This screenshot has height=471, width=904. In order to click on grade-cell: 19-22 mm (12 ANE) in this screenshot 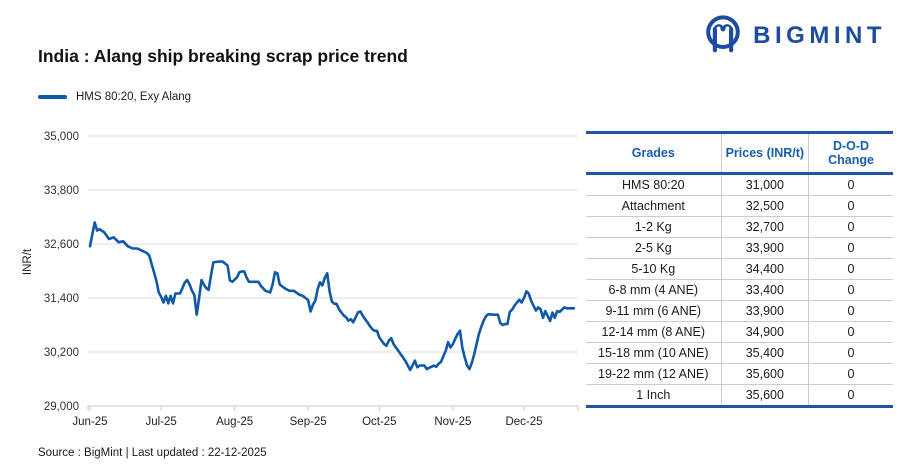, I will do `click(654, 374)`.